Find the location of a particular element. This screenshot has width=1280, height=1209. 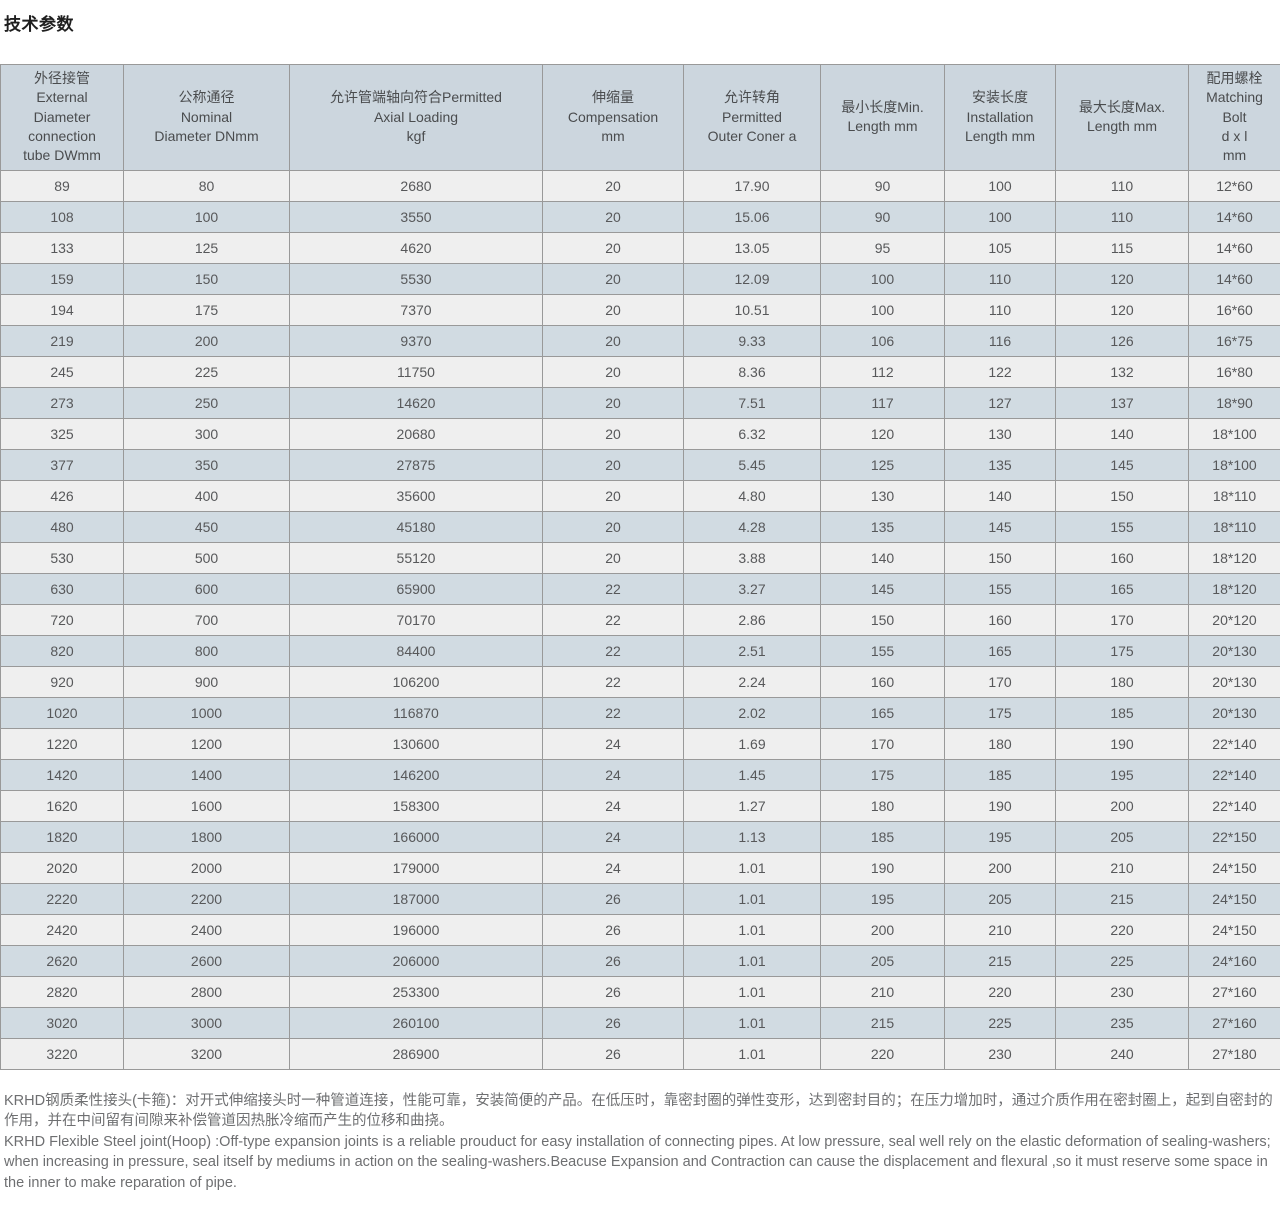

table-cell: 70170 is located at coordinates (416, 619).